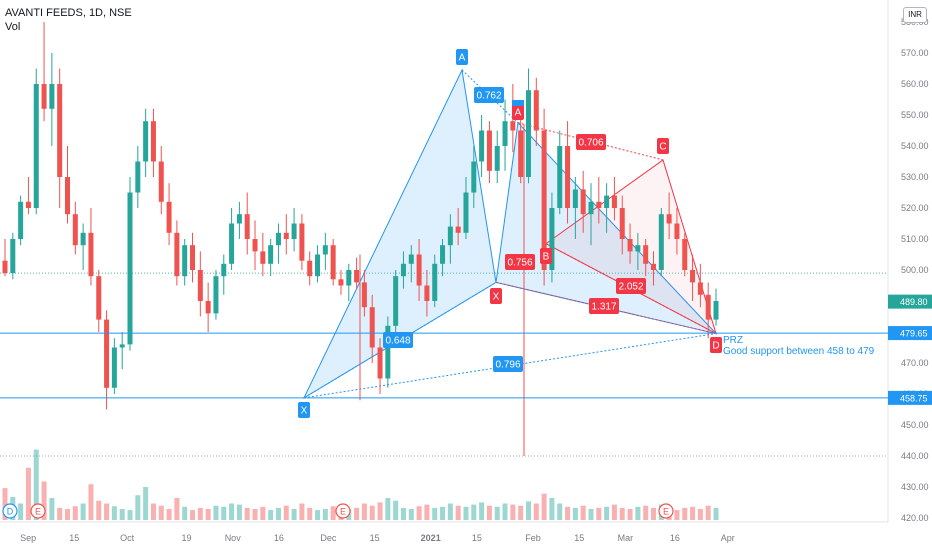 This screenshot has height=550, width=932. I want to click on ratio-label: 0.762, so click(488, 96).